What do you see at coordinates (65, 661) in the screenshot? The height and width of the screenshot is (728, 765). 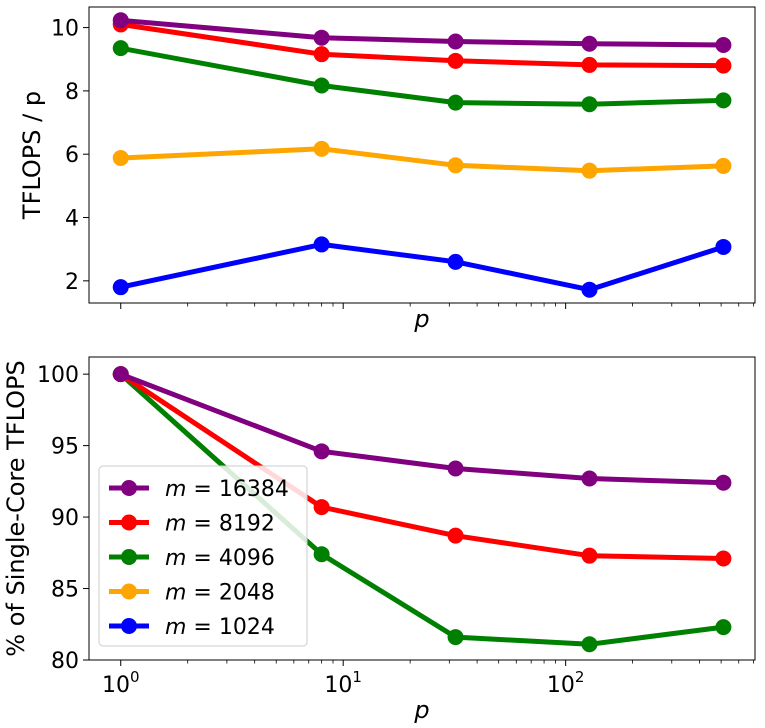 I see `y-tick-label: 80` at bounding box center [65, 661].